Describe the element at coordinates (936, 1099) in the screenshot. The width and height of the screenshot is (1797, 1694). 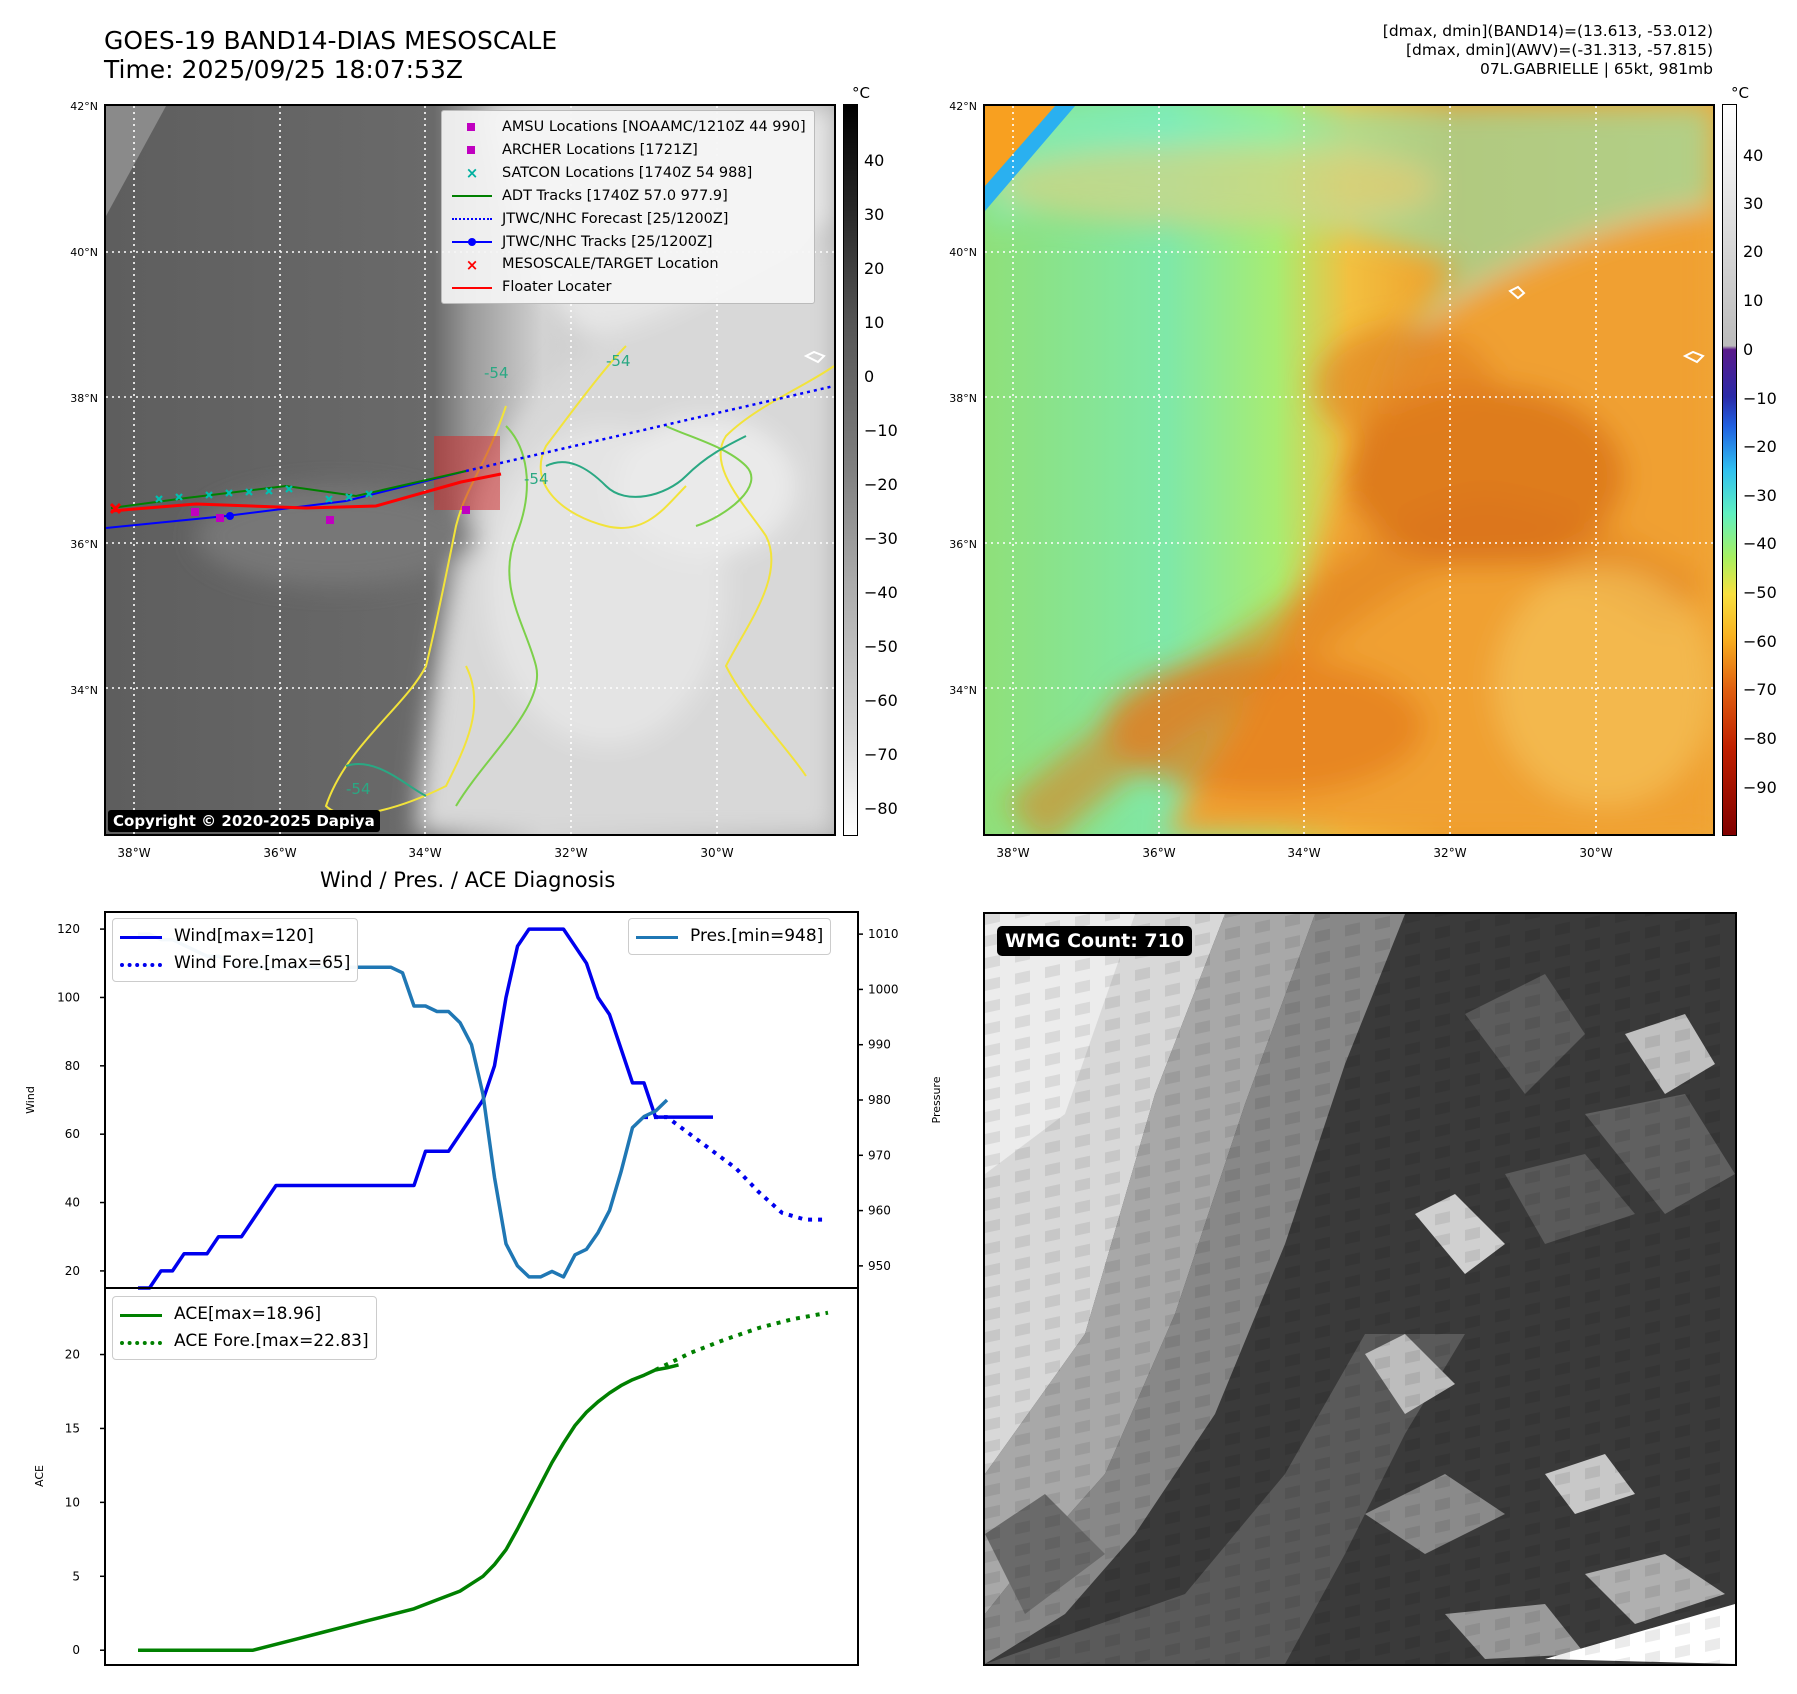
I see `pressure-axis-label: Pressure` at that location.